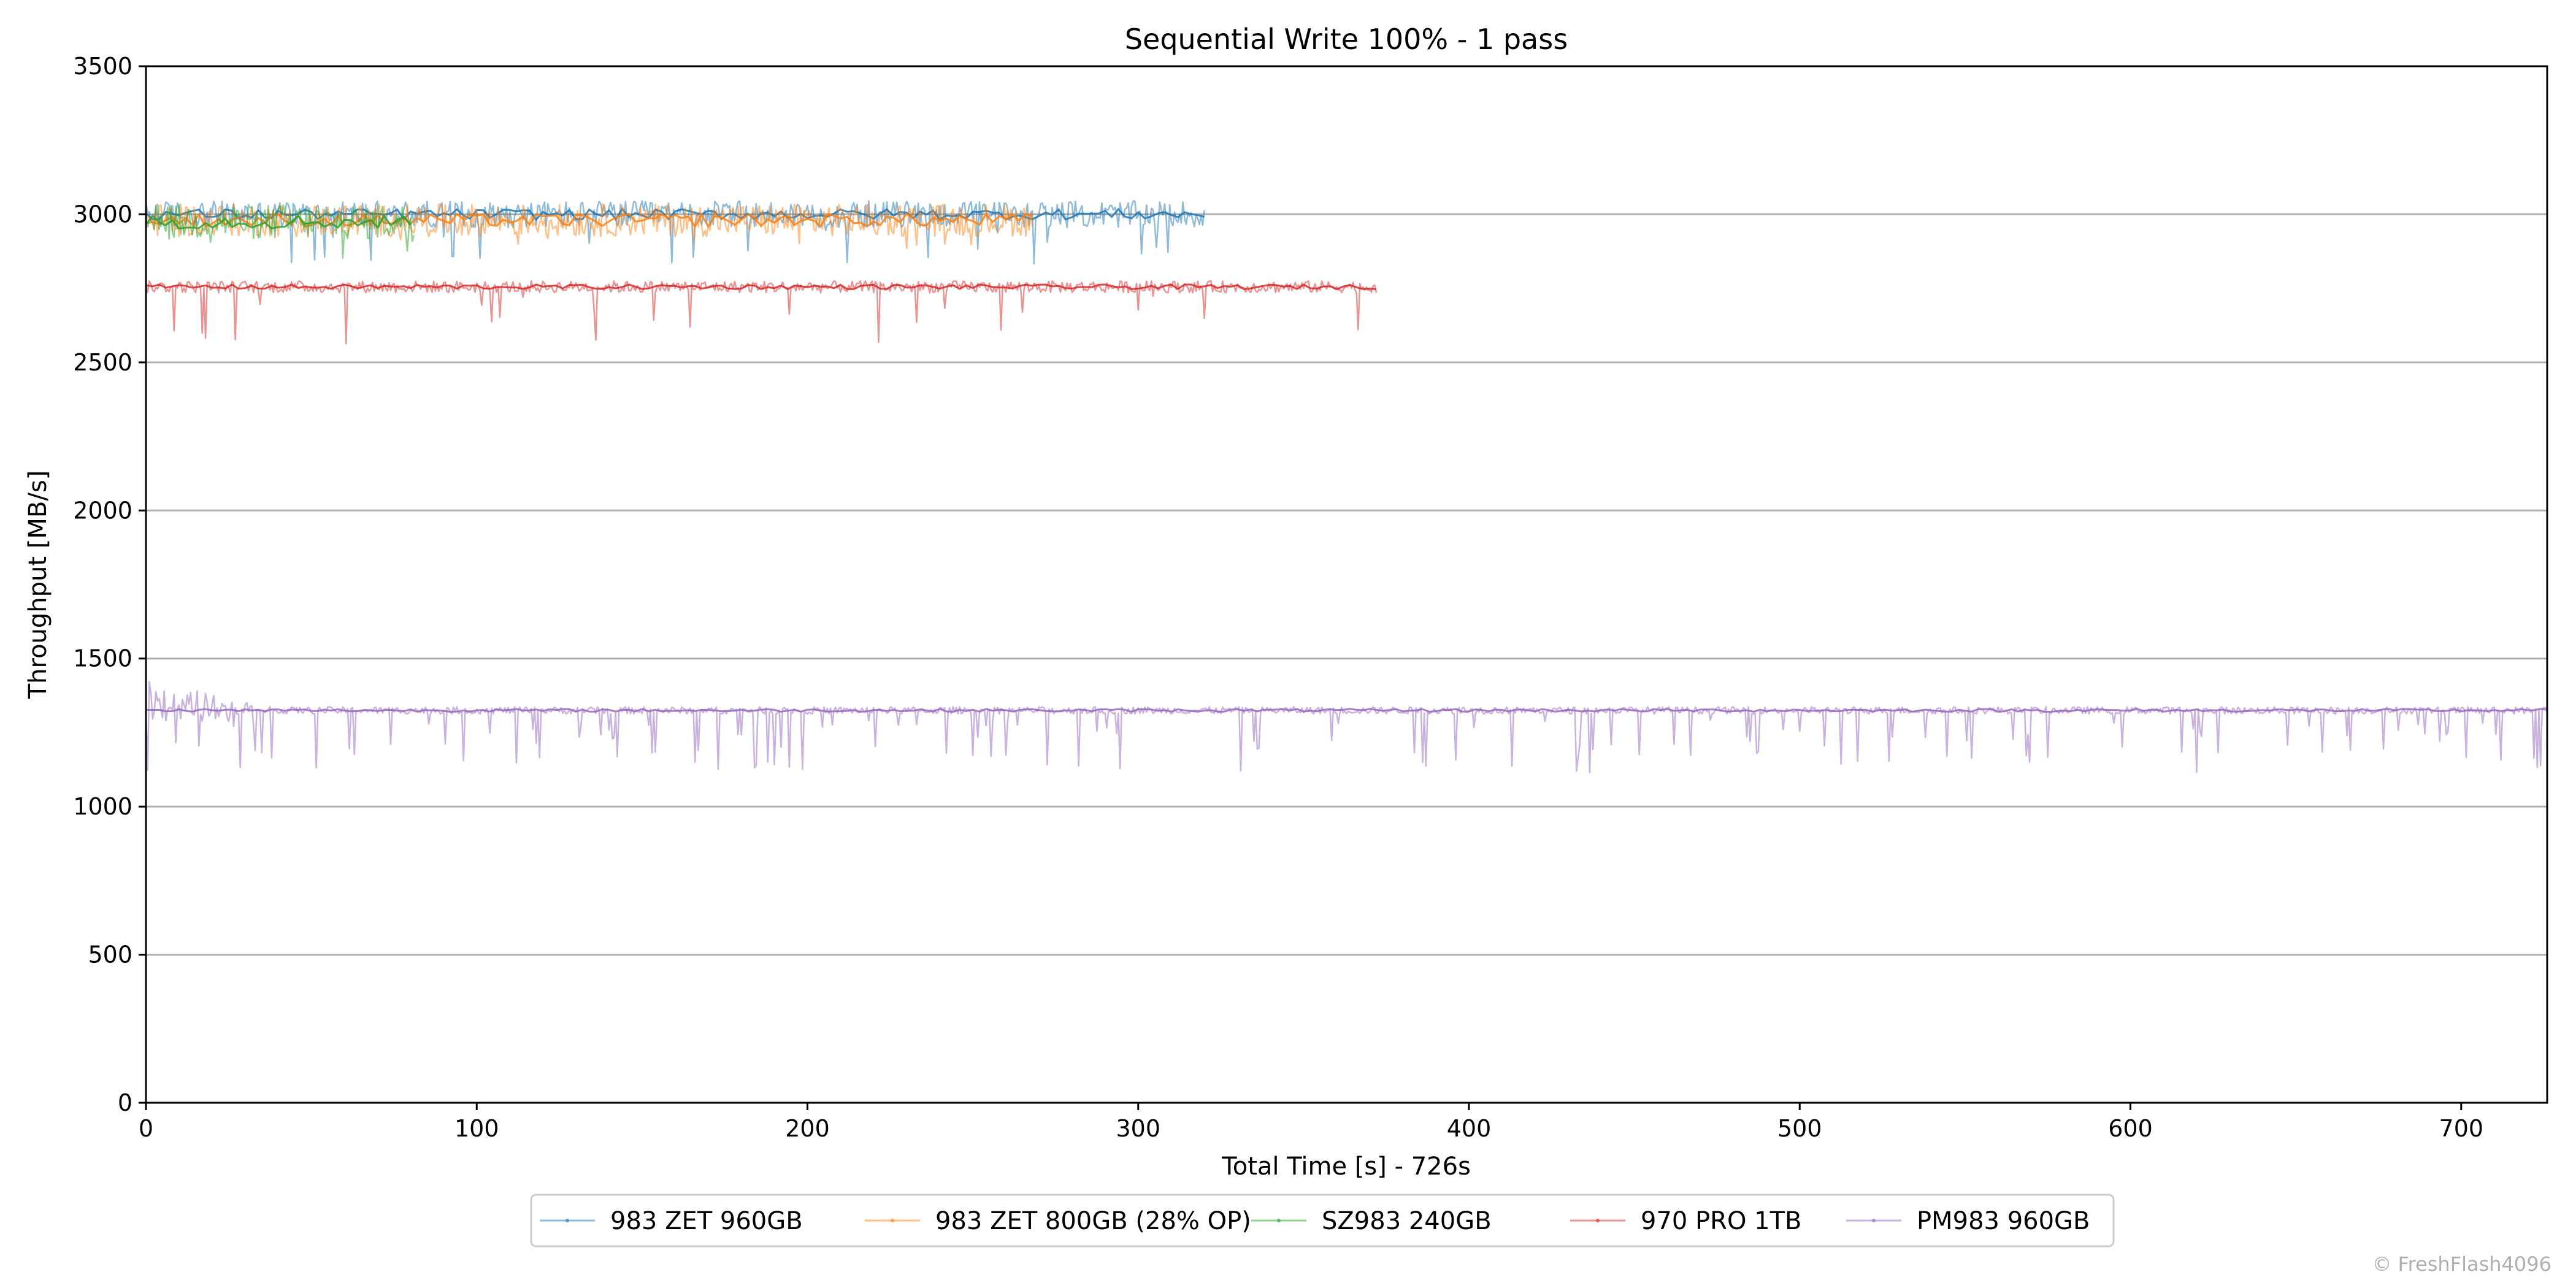  What do you see at coordinates (102, 806) in the screenshot?
I see `y-tick-label: 1000` at bounding box center [102, 806].